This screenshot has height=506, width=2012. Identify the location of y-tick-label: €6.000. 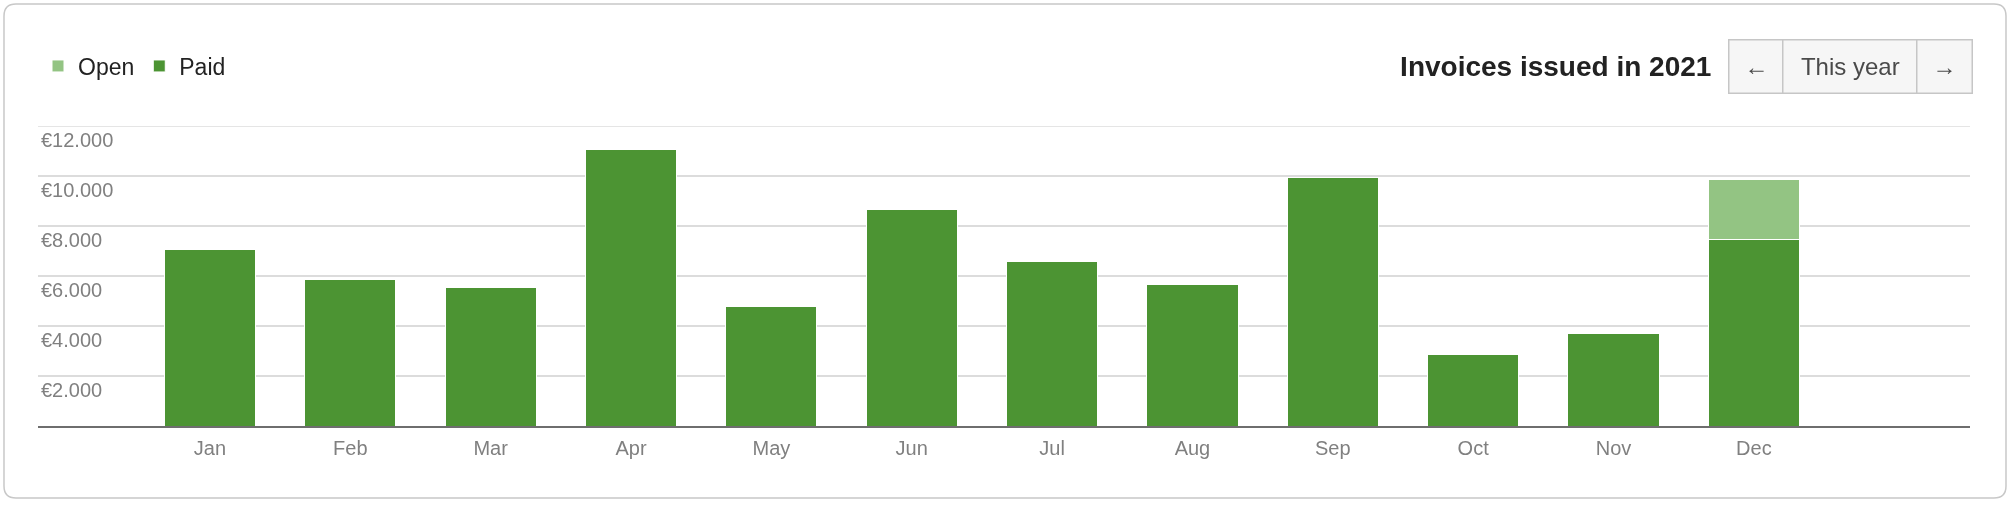
(72, 290).